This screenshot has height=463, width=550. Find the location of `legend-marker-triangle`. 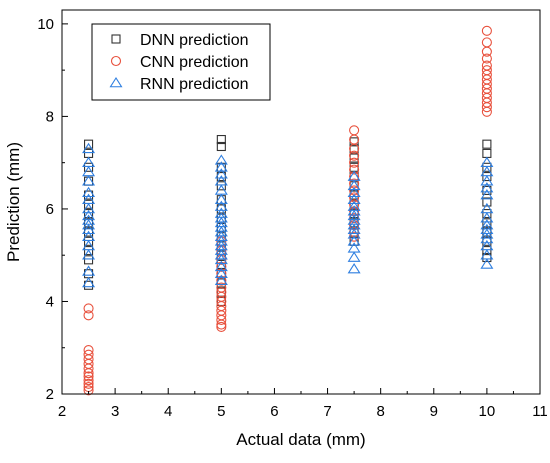

legend-marker-triangle is located at coordinates (116, 82).